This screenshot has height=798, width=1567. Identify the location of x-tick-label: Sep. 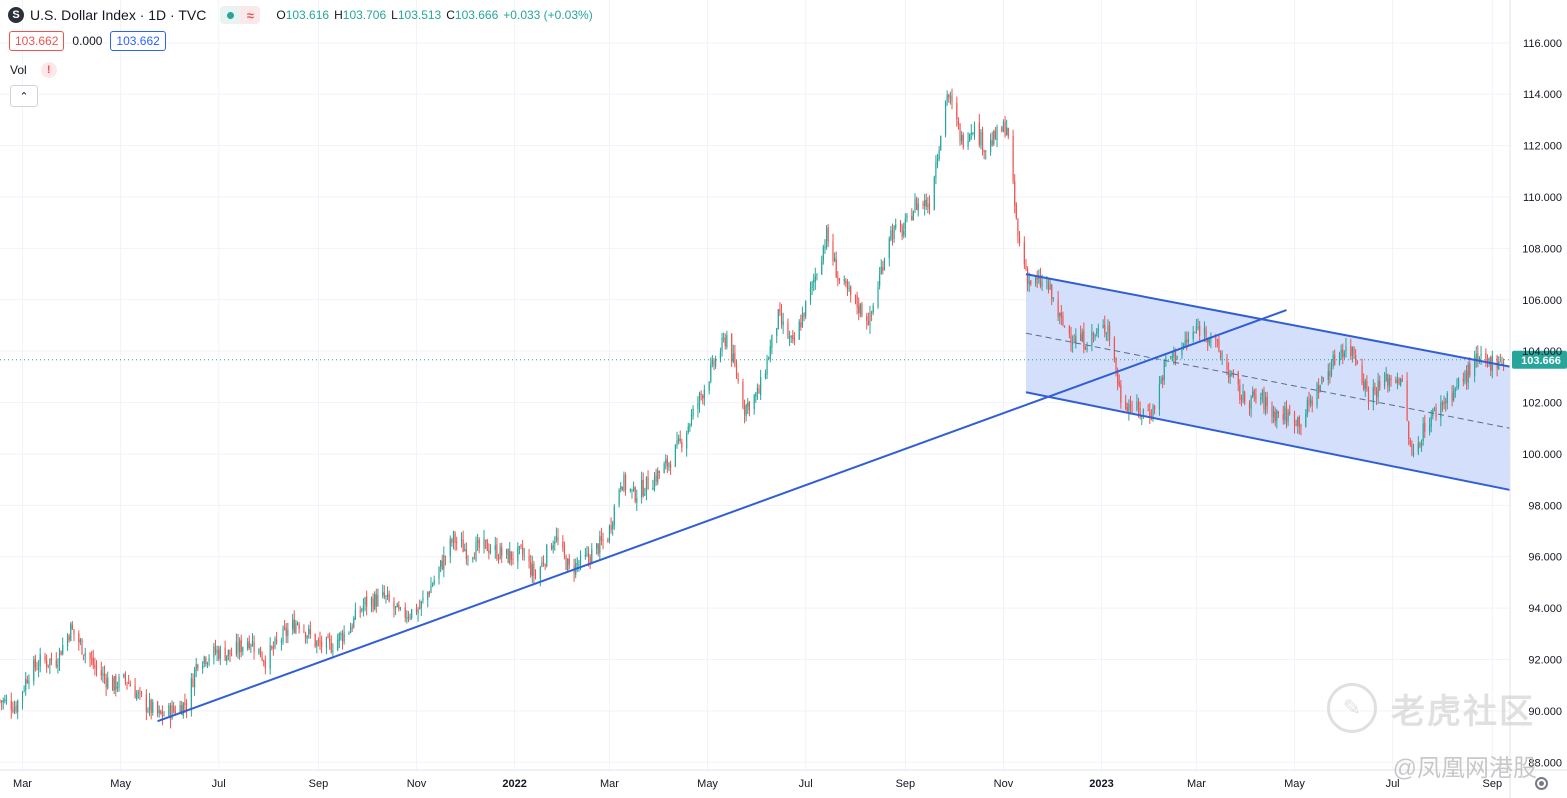
(906, 784).